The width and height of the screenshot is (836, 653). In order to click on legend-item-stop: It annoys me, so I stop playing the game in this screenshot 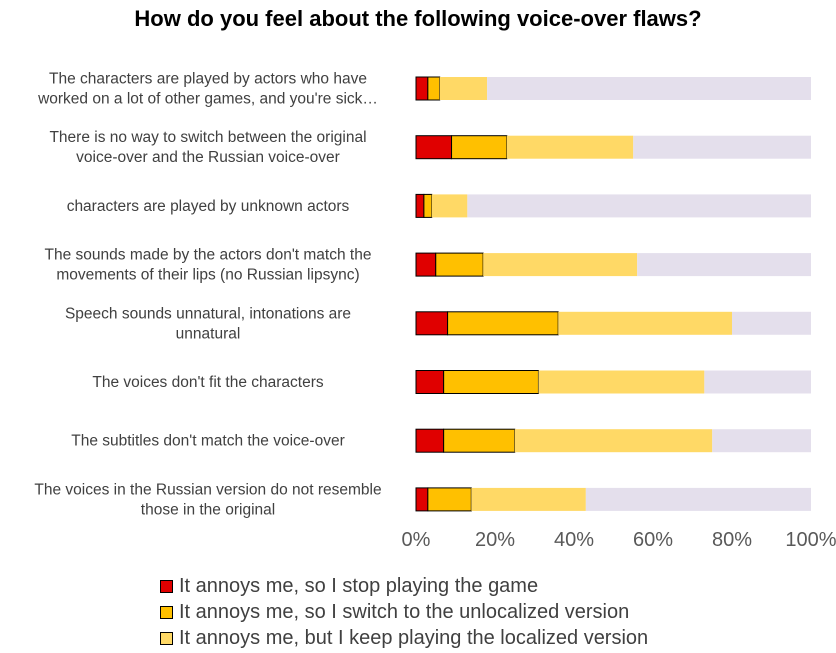, I will do `click(404, 586)`.